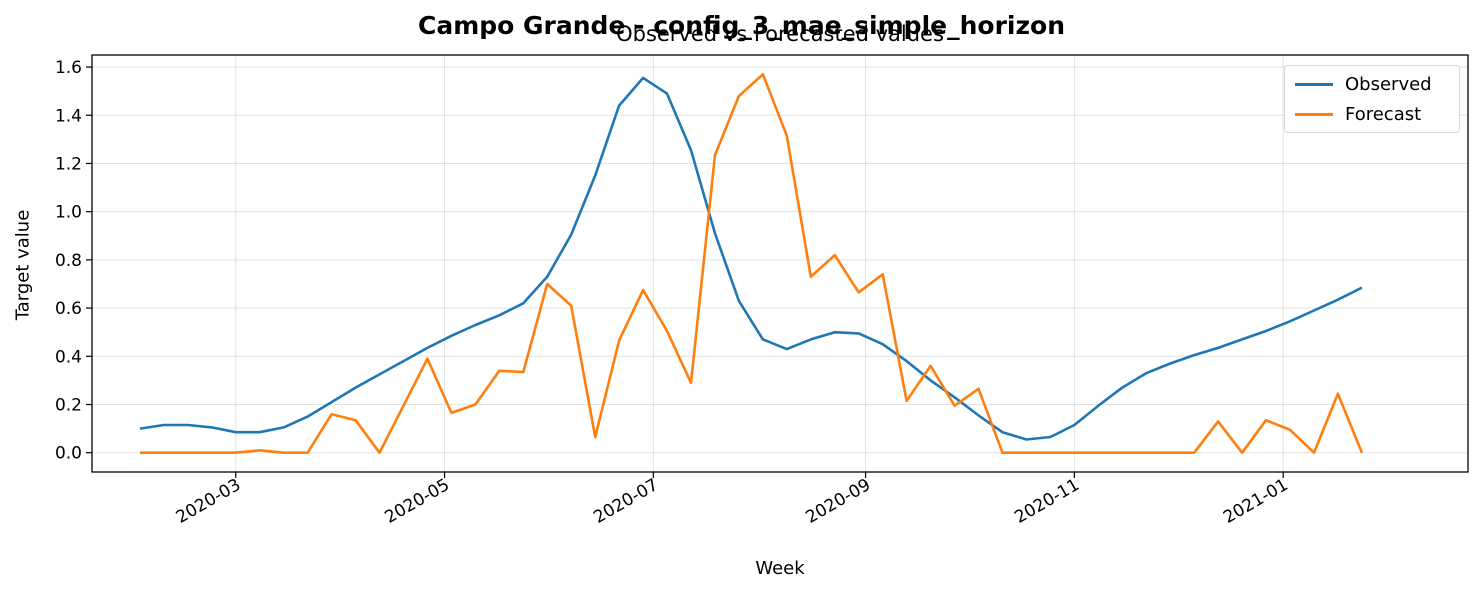 This screenshot has height=593, width=1483. Describe the element at coordinates (418, 501) in the screenshot. I see `x-tick-label: 2020-05` at that location.